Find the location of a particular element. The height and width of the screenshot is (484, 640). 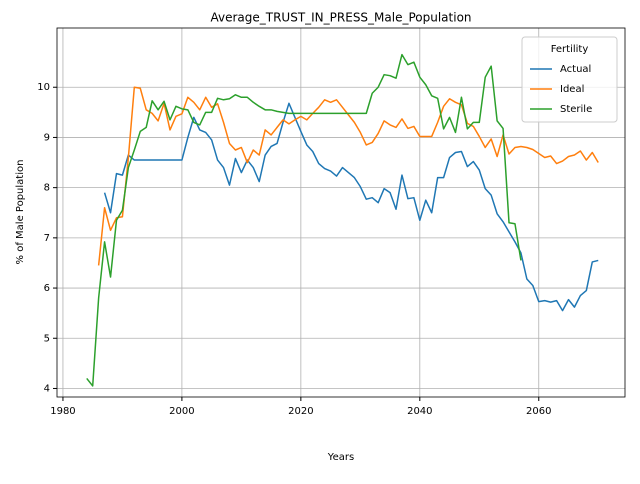

x-tick-label: 2060 is located at coordinates (538, 411).